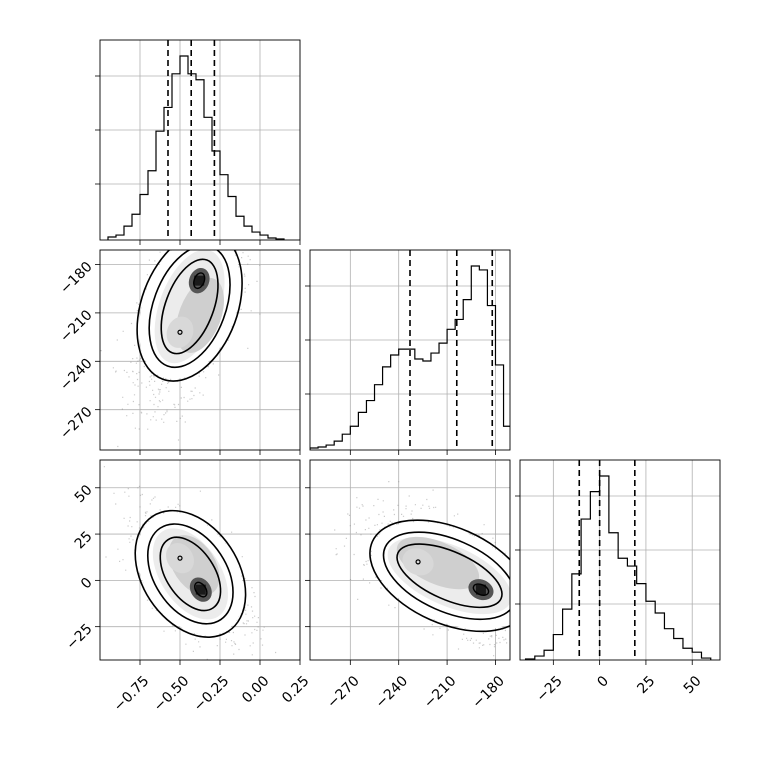 The width and height of the screenshot is (760, 760). I want to click on y-tick-label-p1-1: −240, so click(76, 375).